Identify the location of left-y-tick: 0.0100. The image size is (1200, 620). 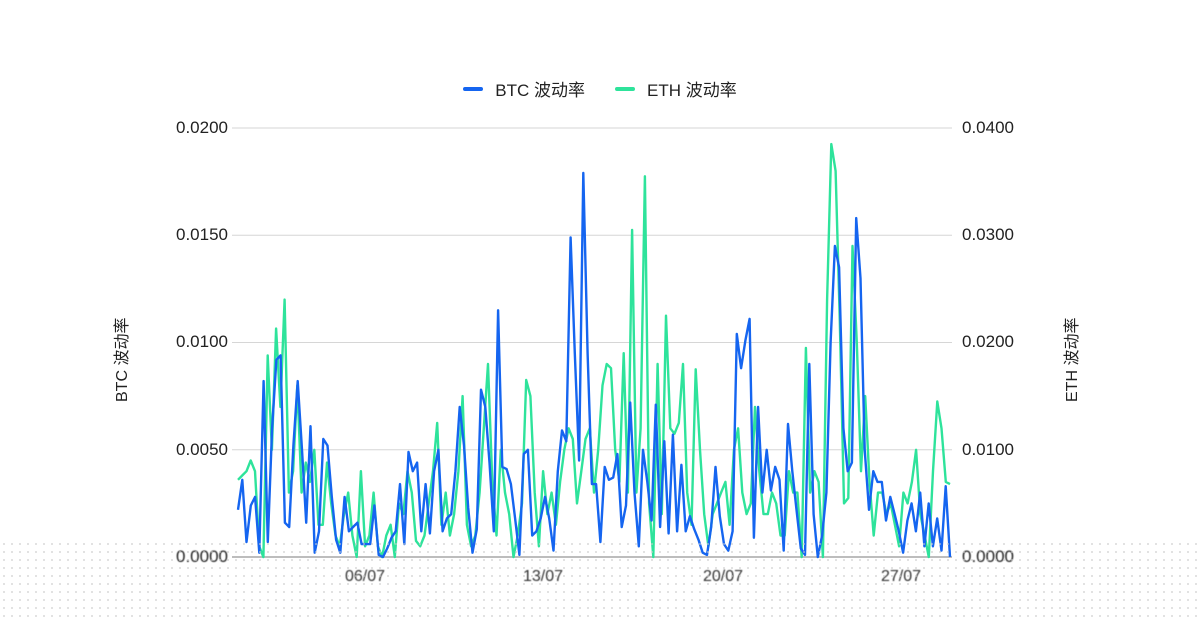
(202, 341).